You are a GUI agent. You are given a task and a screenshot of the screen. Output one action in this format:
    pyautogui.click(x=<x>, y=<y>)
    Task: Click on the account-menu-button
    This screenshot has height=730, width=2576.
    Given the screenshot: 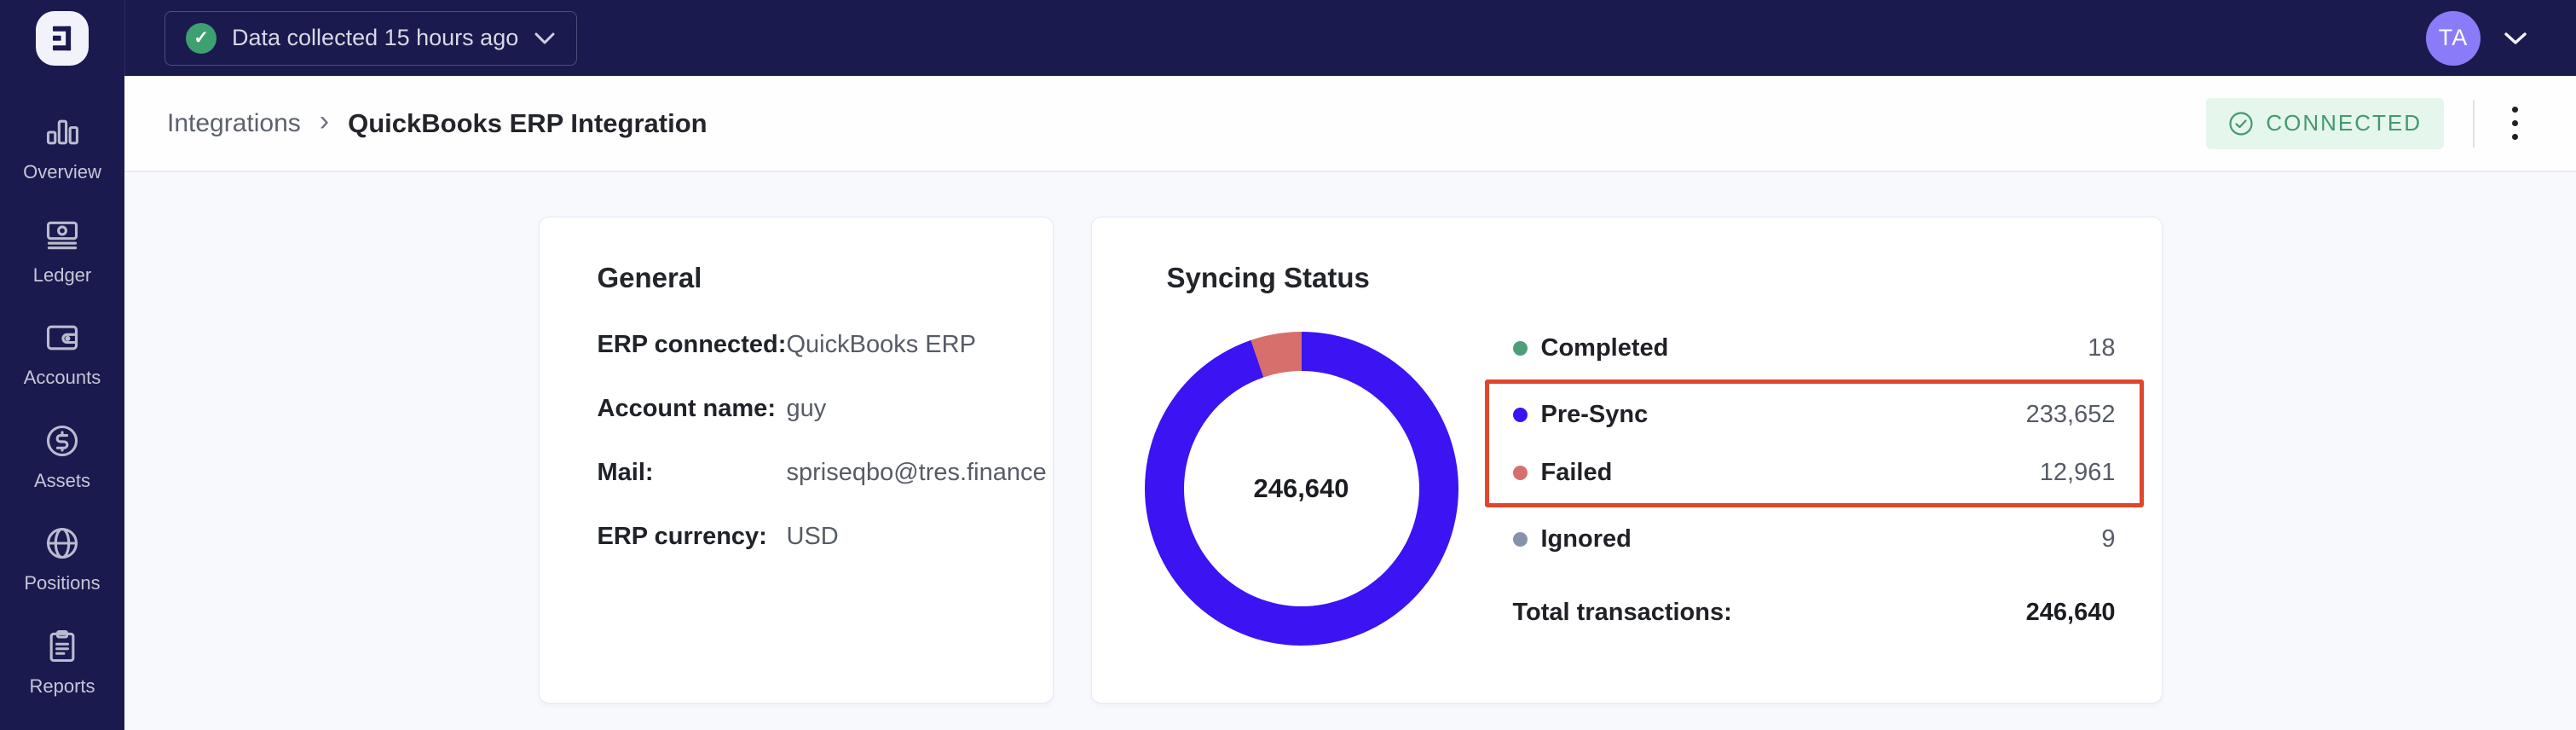 What is the action you would take?
    pyautogui.click(x=2515, y=39)
    